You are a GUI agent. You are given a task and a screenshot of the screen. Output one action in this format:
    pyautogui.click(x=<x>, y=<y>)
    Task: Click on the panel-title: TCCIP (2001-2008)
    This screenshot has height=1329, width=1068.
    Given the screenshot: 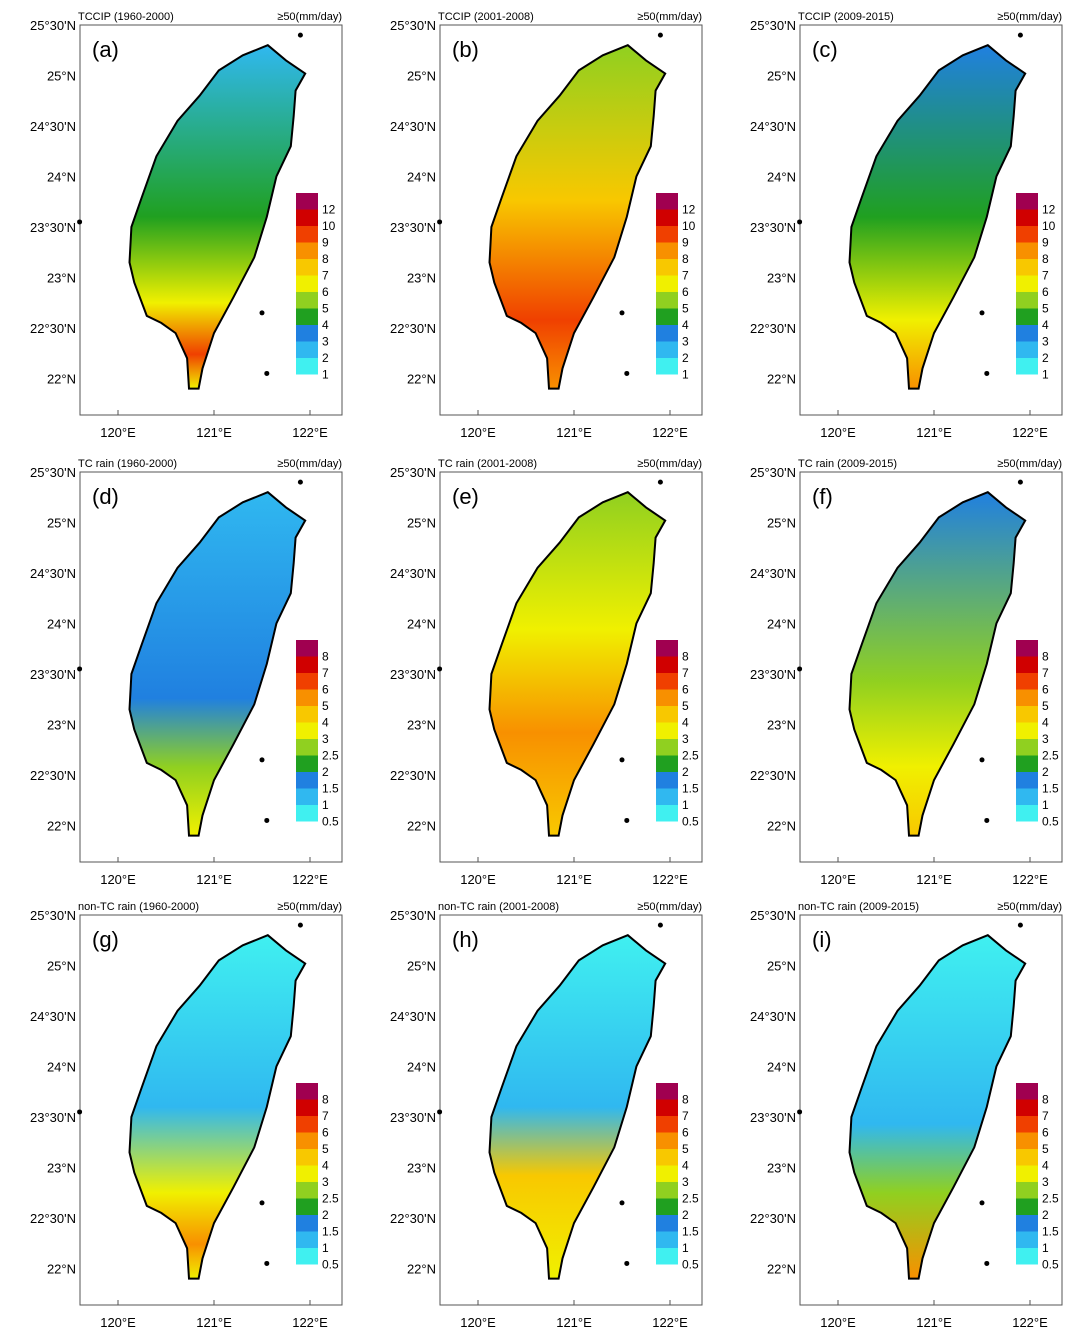 What is the action you would take?
    pyautogui.click(x=486, y=17)
    